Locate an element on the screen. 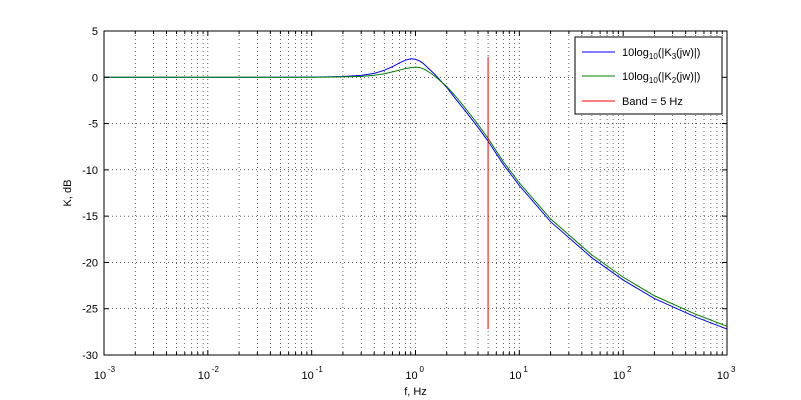  y-axis-label: K, dB is located at coordinates (68, 193).